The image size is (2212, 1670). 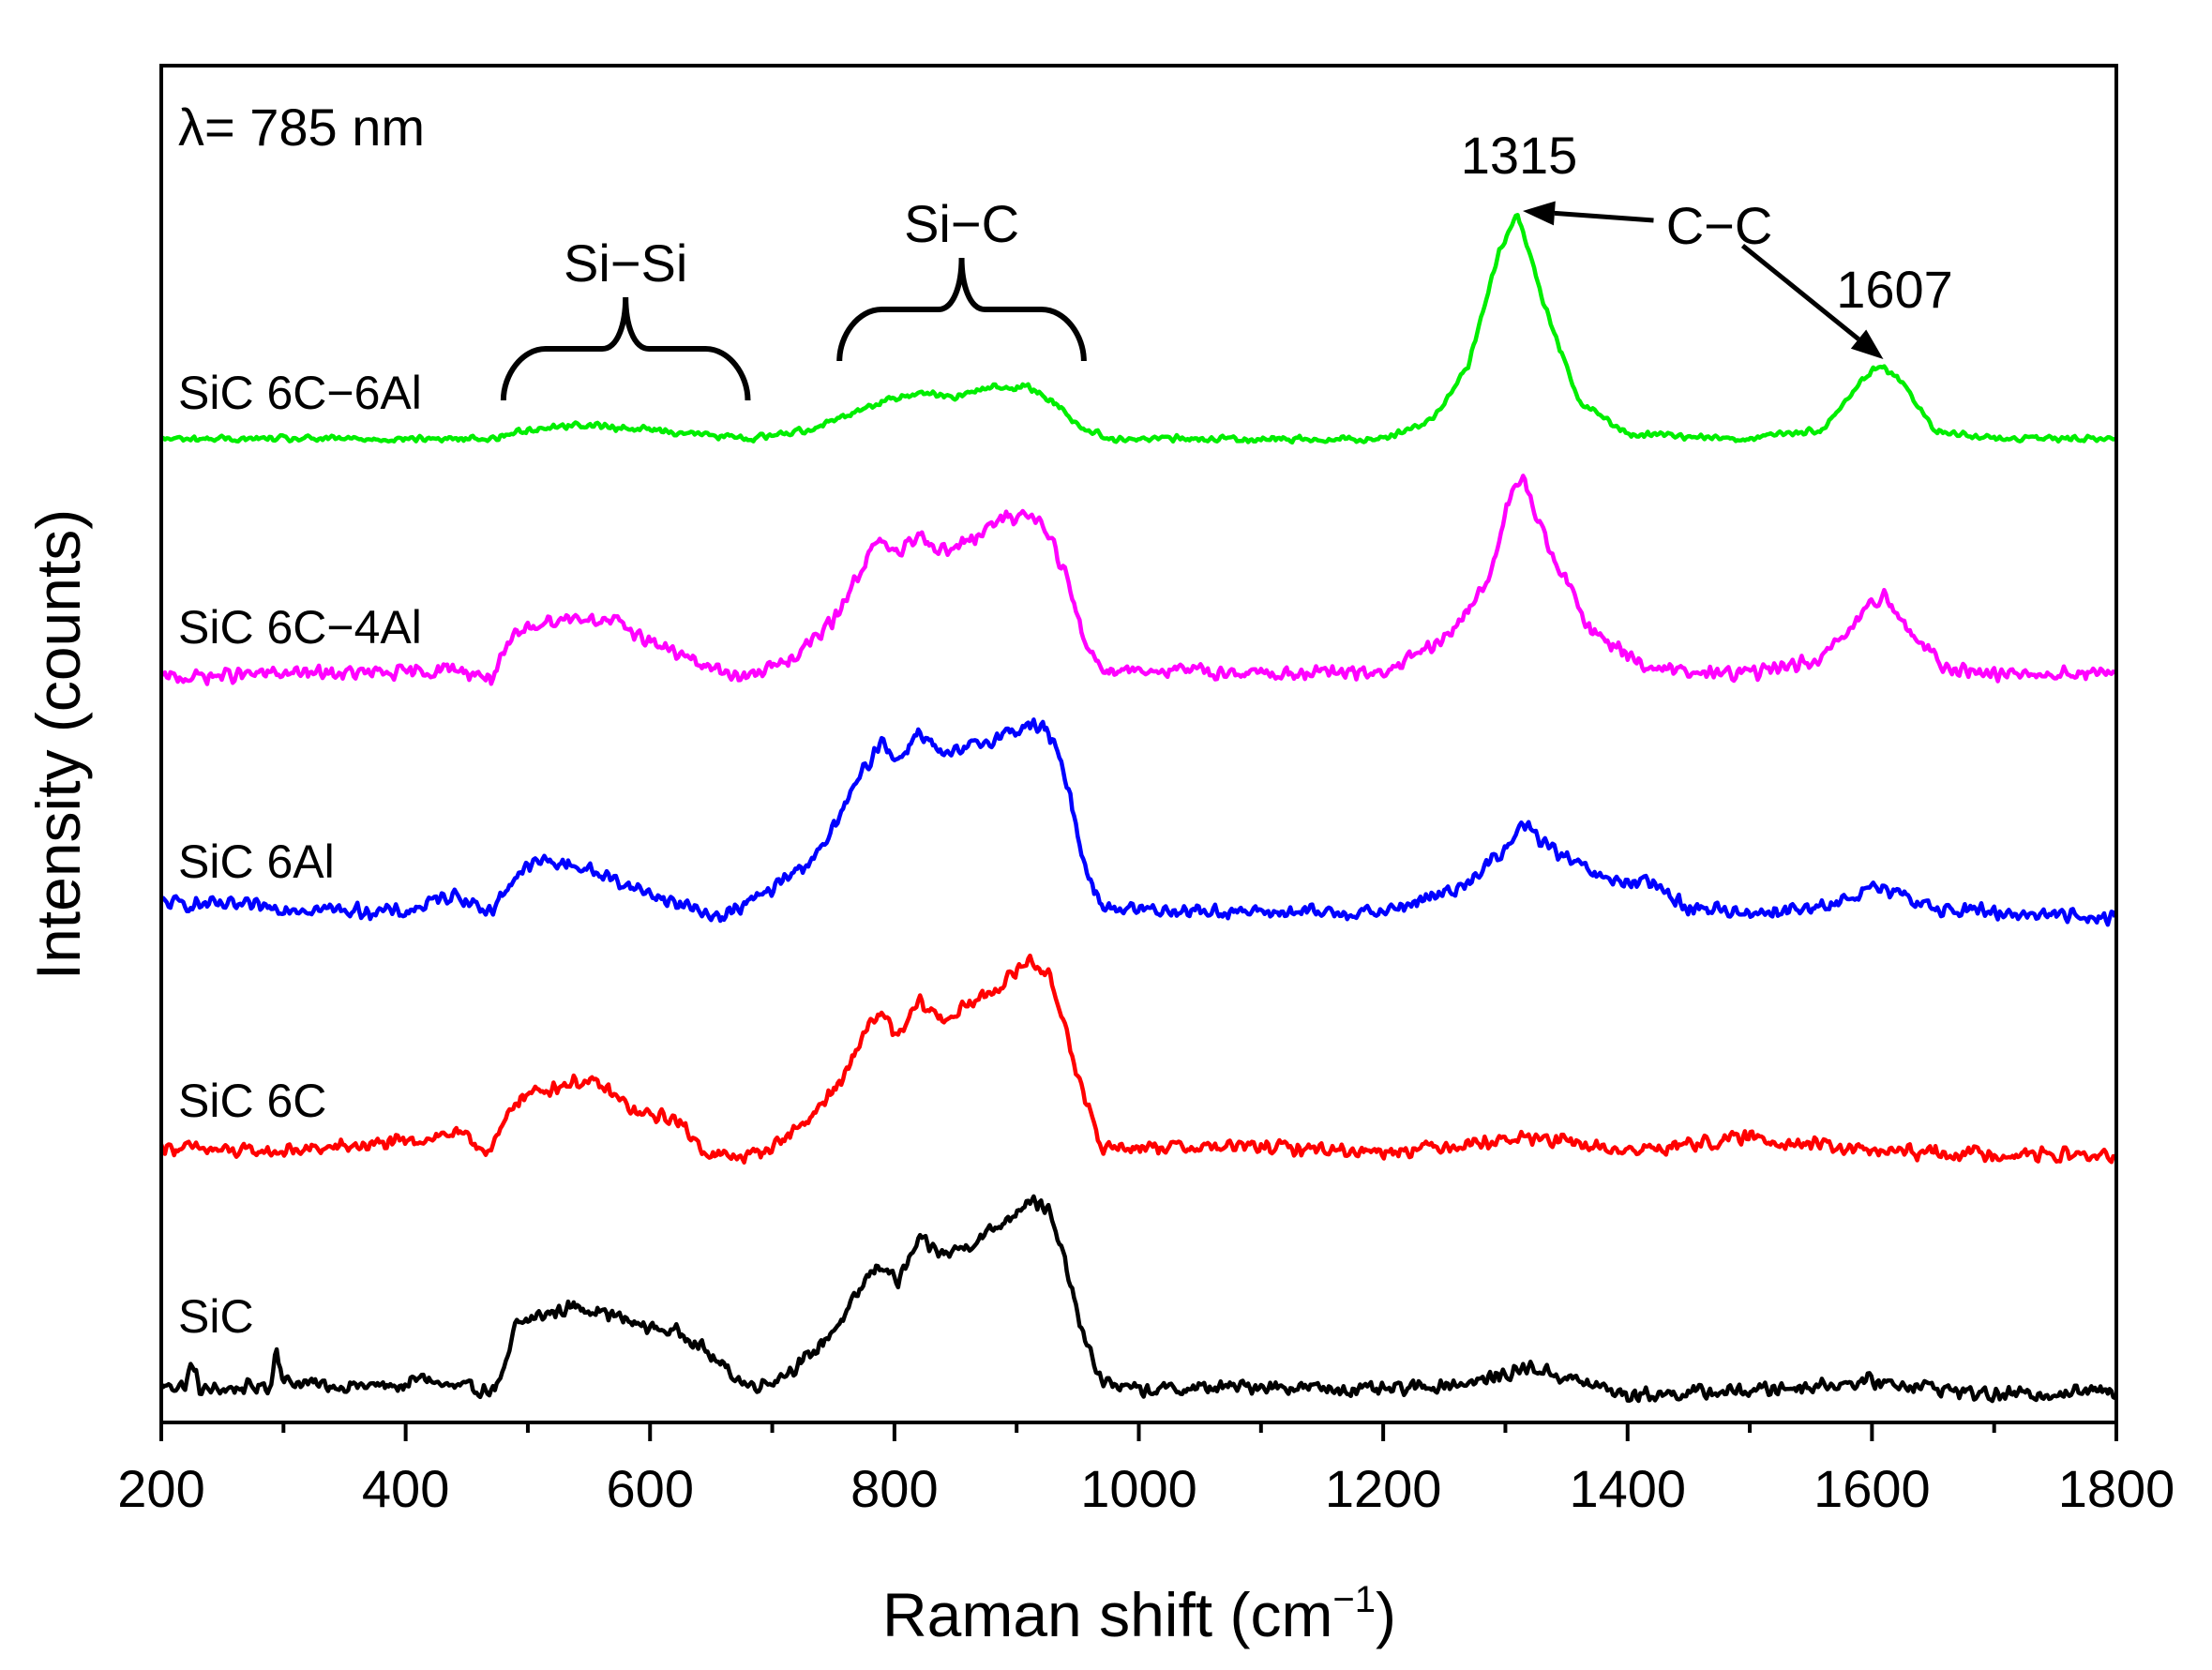 I want to click on sic-label: Si−C, so click(x=961, y=224).